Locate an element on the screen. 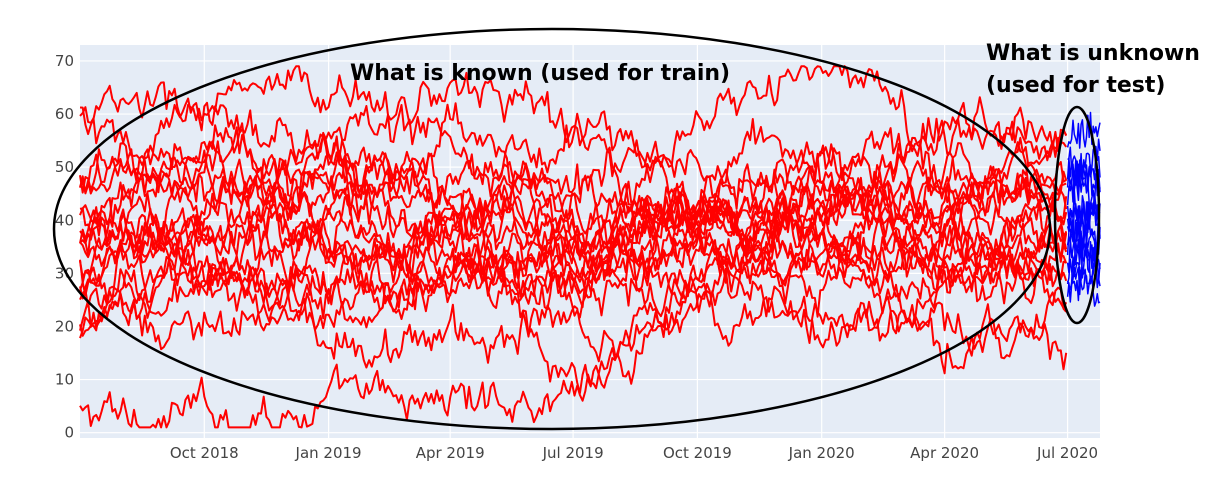  test-region-ellipse is located at coordinates (1077, 215).